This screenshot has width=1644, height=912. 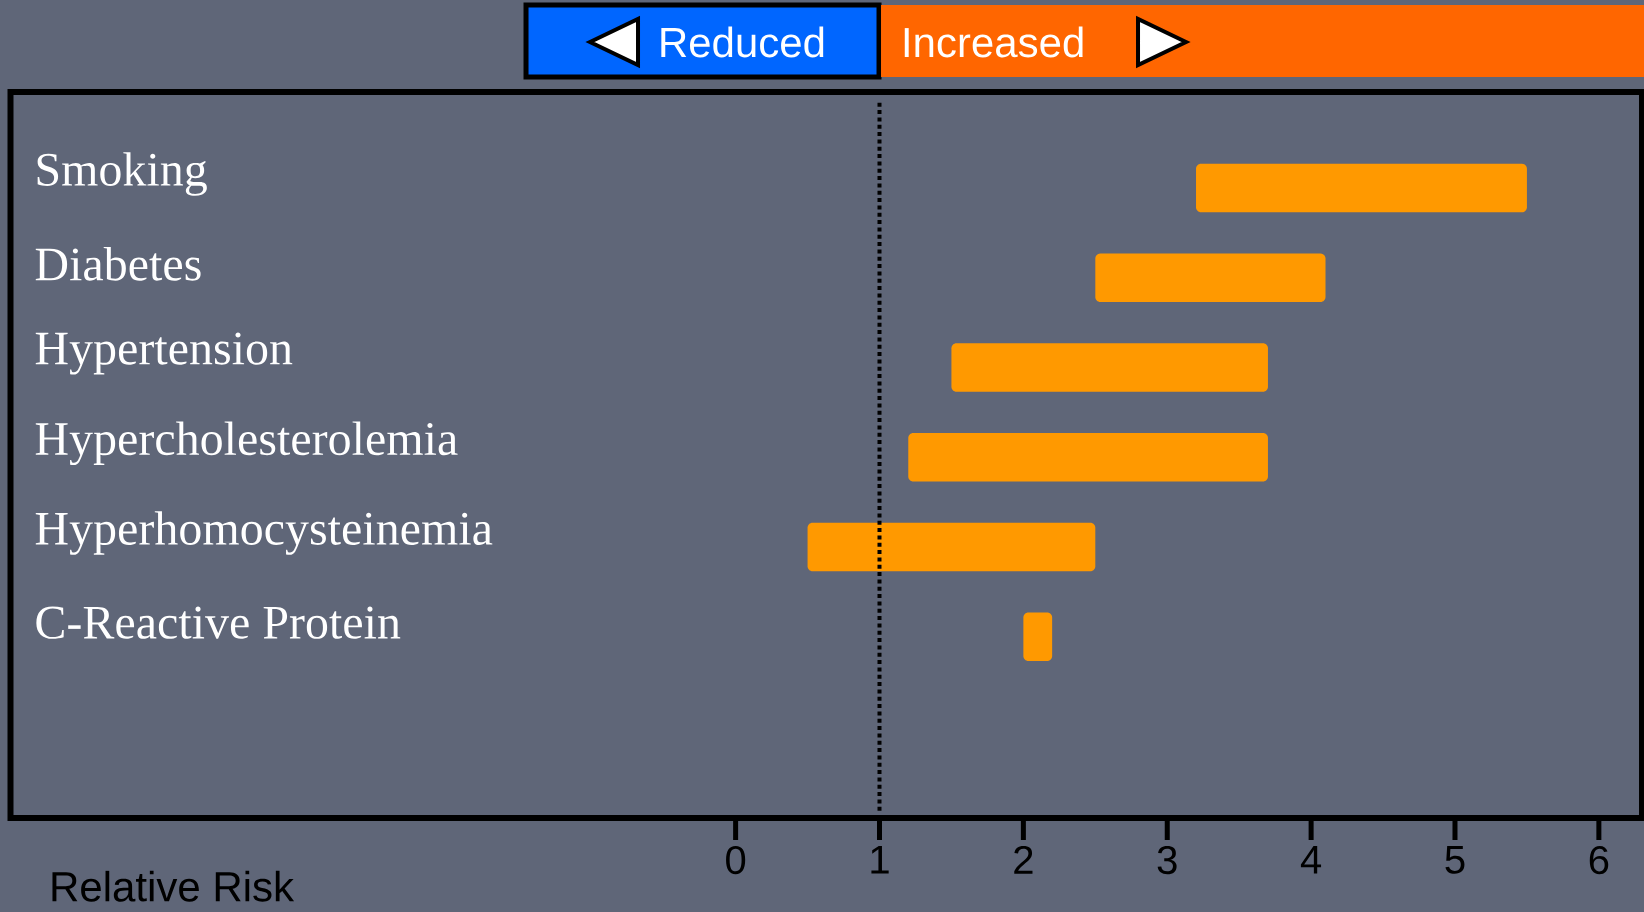 I want to click on y-tick-label: Hypercholesterolemia, so click(x=246, y=443).